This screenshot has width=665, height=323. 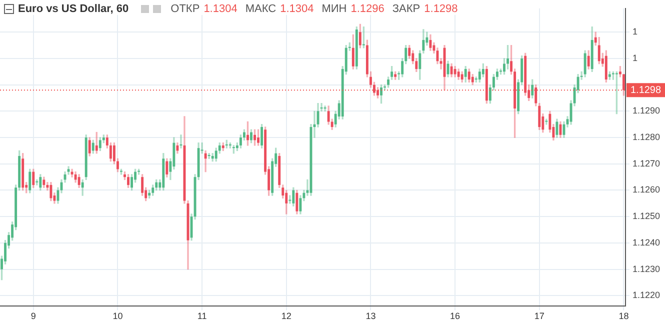 I want to click on y-tick-label: 1.1220, so click(x=646, y=295).